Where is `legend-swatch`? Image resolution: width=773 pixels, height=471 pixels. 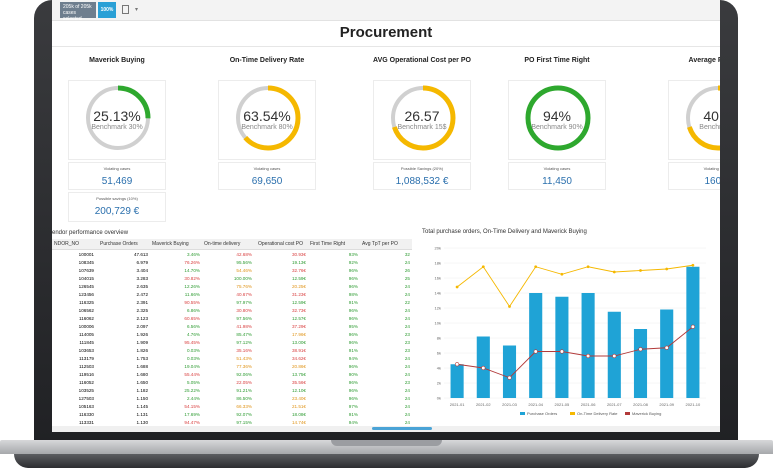
legend-swatch is located at coordinates (522, 413).